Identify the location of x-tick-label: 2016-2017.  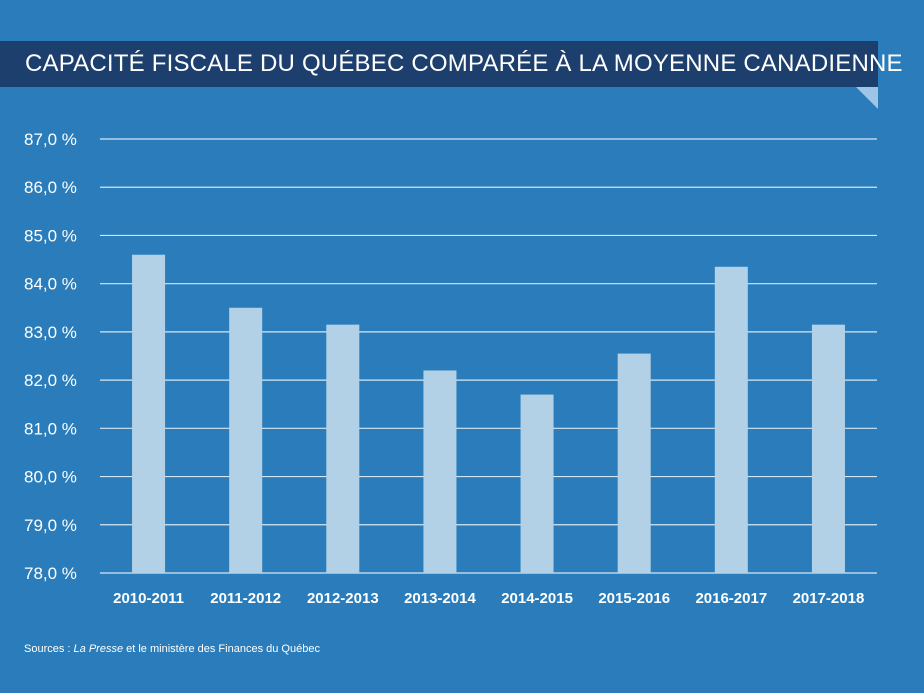
(731, 598).